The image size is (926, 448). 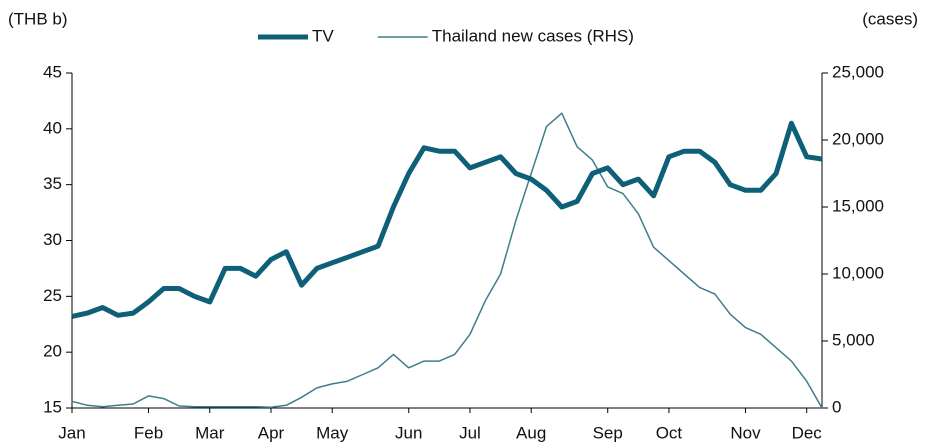 What do you see at coordinates (210, 432) in the screenshot?
I see `x-tick-label: Mar` at bounding box center [210, 432].